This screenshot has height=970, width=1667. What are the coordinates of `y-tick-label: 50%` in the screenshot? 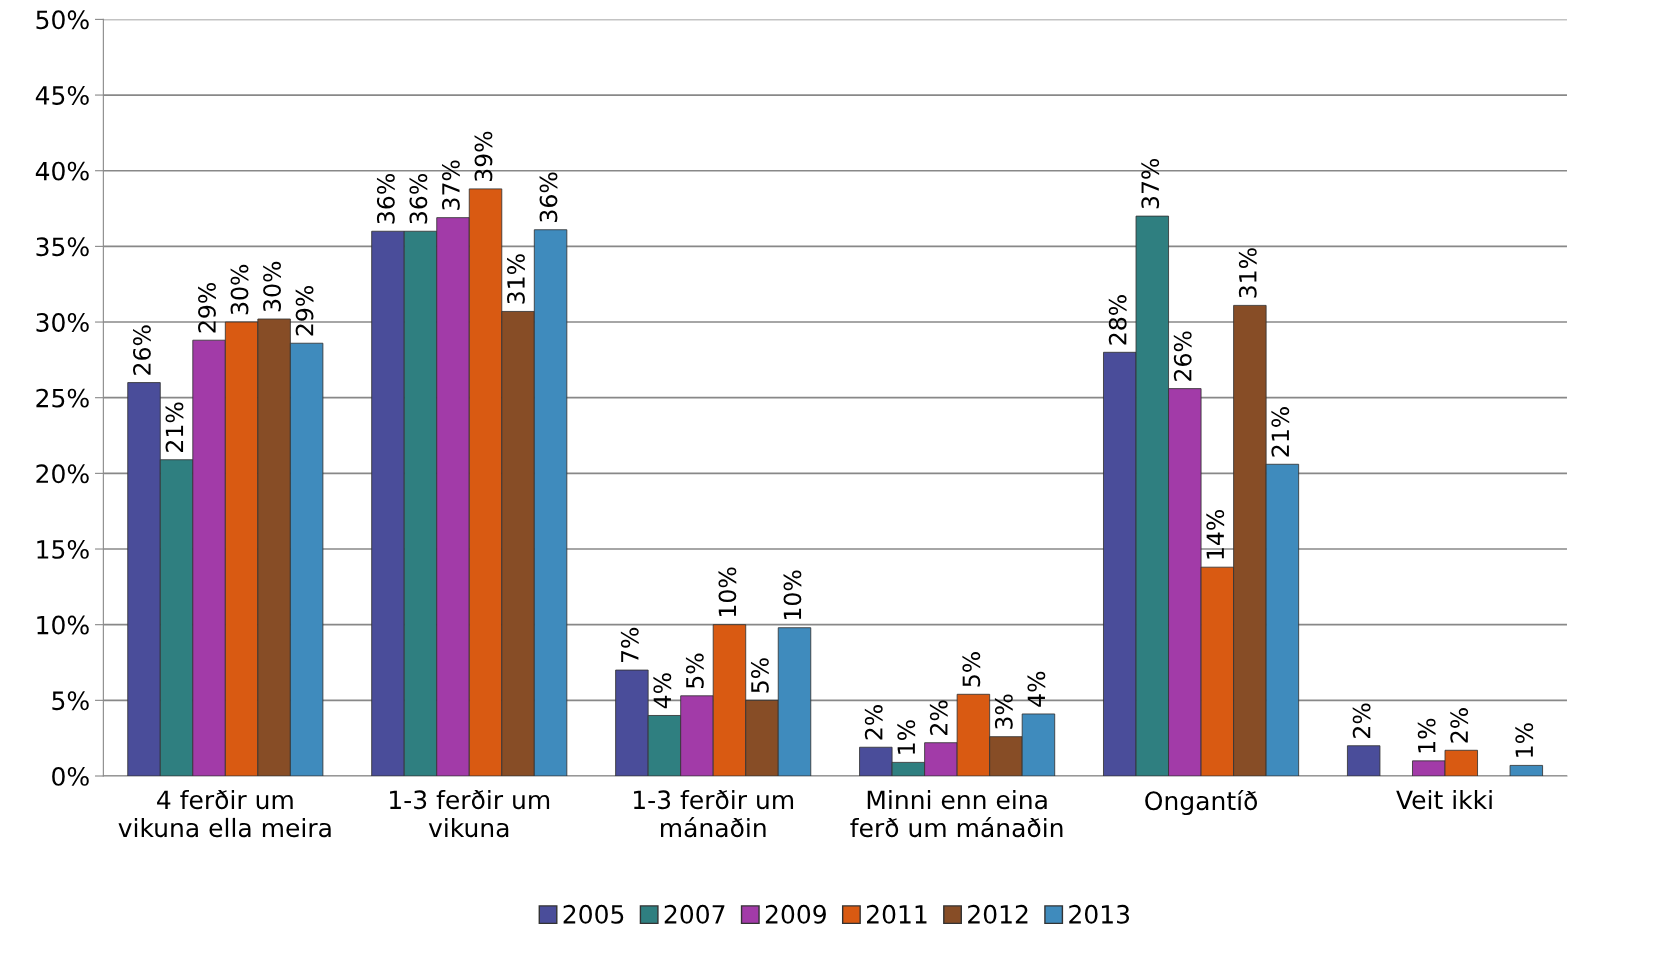 It's located at (62, 20).